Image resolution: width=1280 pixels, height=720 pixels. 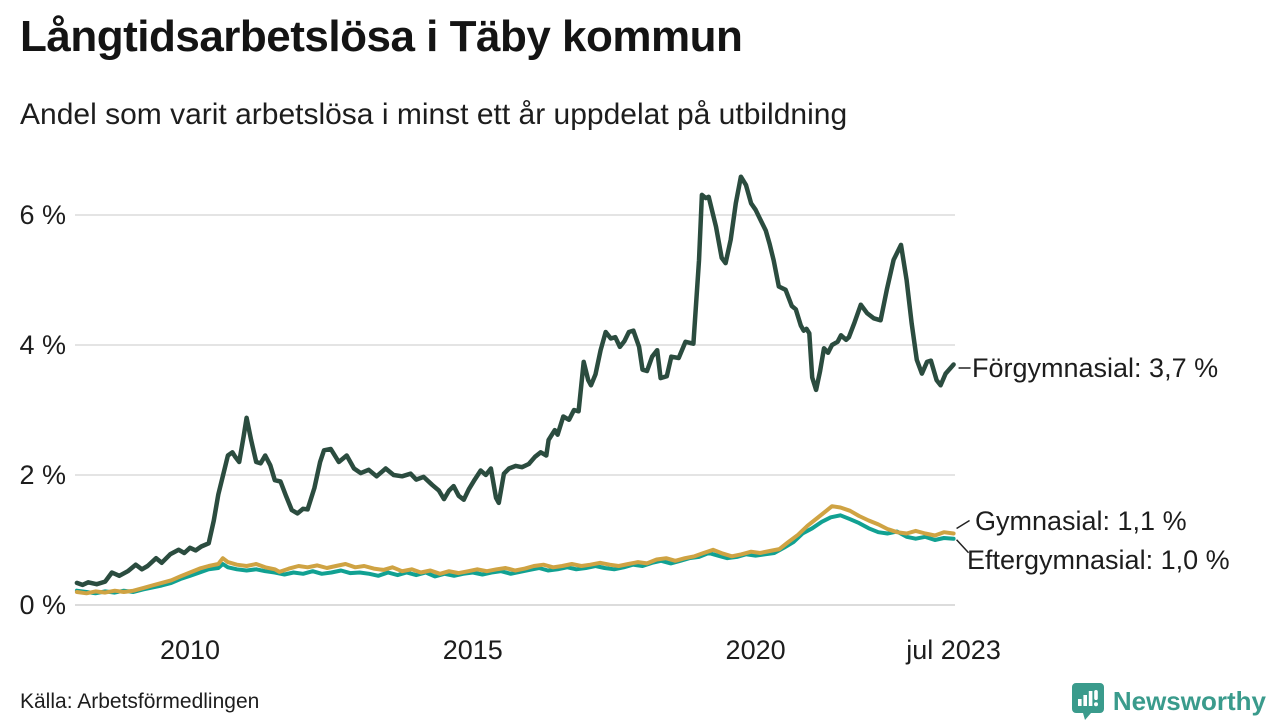 I want to click on label-connector-gymnasial, so click(x=963, y=524).